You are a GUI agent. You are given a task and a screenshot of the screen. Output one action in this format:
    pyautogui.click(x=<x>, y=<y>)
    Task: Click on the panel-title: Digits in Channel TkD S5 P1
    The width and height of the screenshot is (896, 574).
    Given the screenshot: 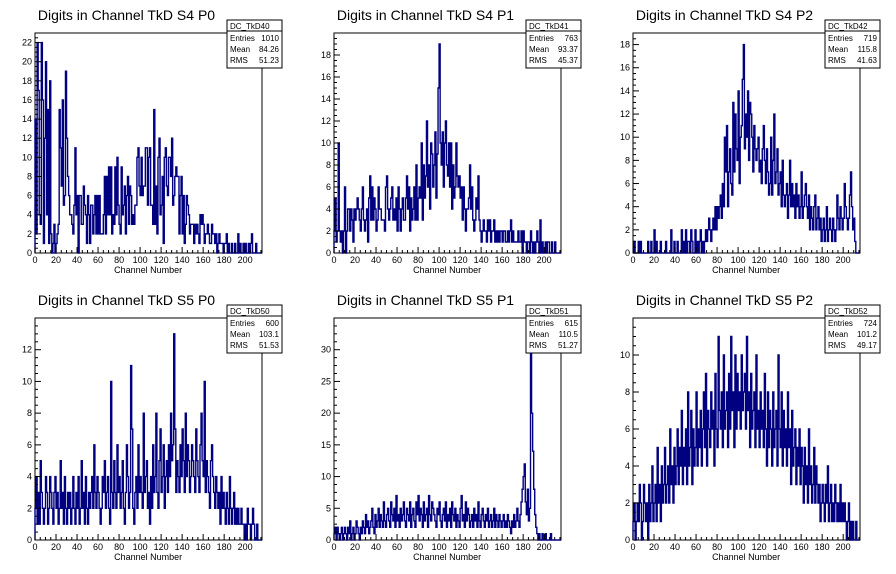 What is the action you would take?
    pyautogui.click(x=425, y=300)
    